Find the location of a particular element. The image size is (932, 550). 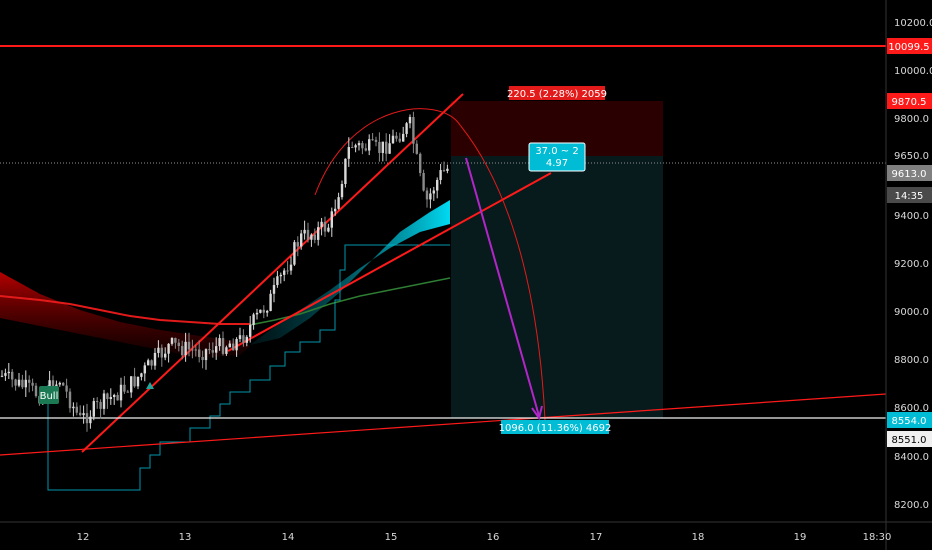

bull-triangle-icon is located at coordinates (150, 385).